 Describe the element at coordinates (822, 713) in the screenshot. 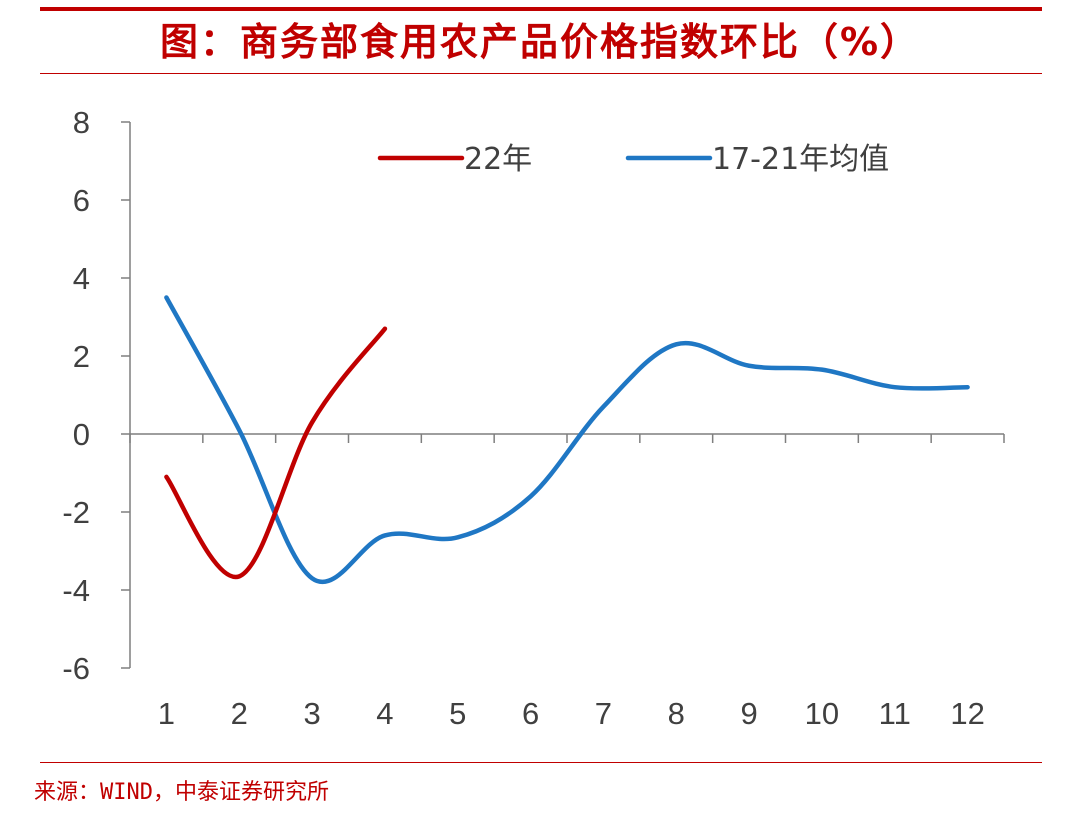

I see `x-tick-label: 10` at that location.